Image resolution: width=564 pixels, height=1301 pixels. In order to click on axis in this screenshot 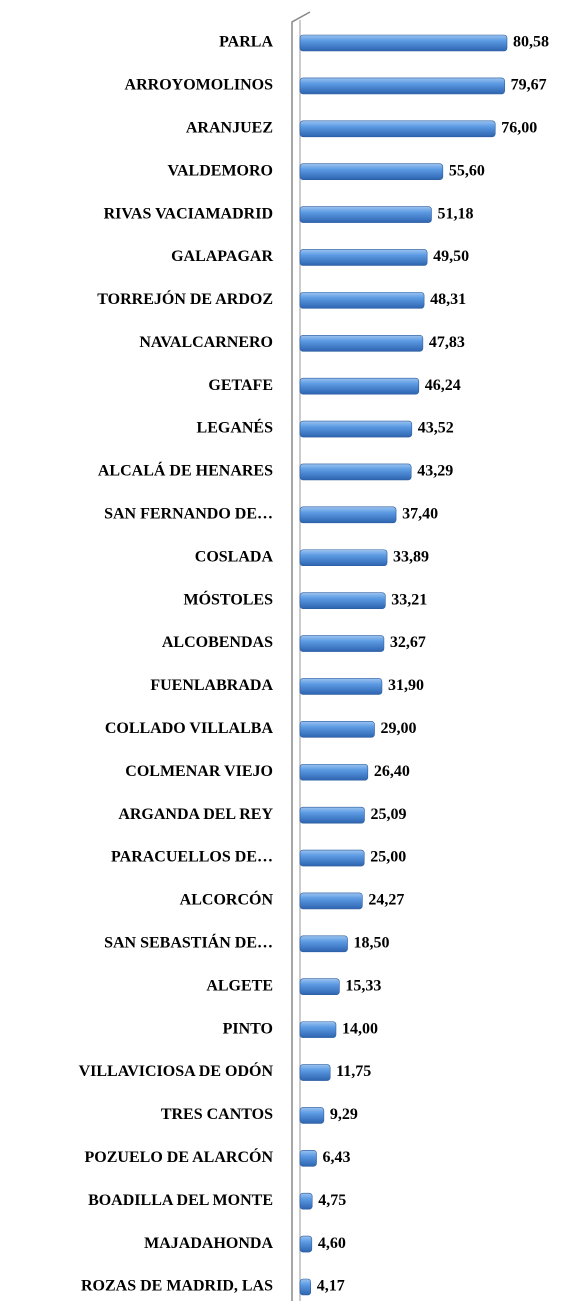, I will do `click(301, 656)`.